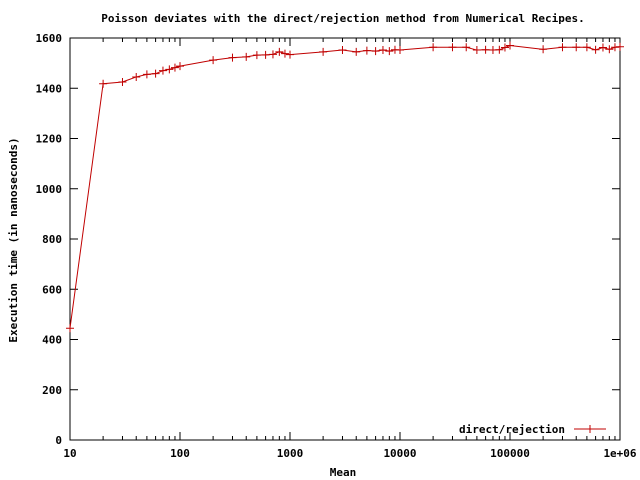 The image size is (640, 480). What do you see at coordinates (590, 429) in the screenshot?
I see `legend-marker-sample` at bounding box center [590, 429].